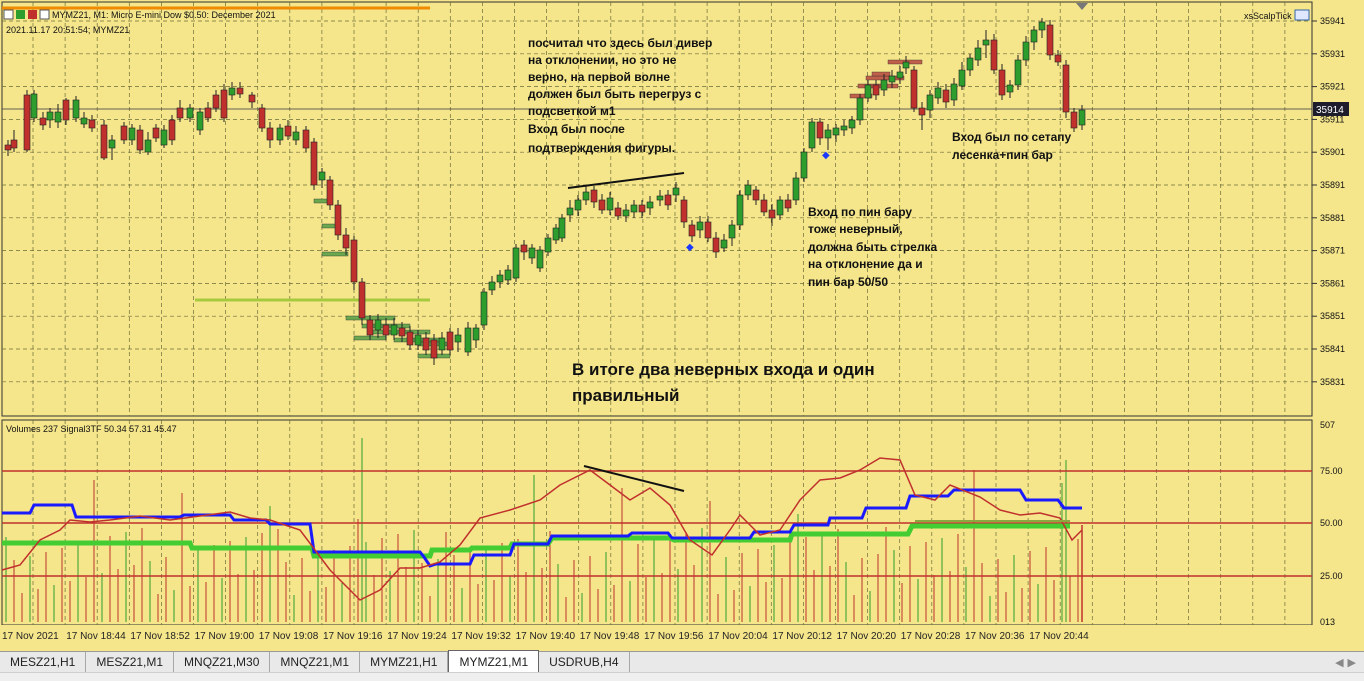 This screenshot has width=1364, height=681. Describe the element at coordinates (1339, 662) in the screenshot. I see `scroll-left-icon: ◀` at that location.